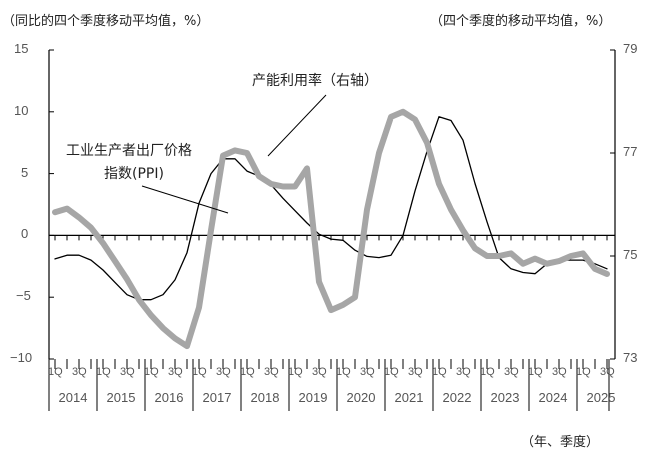 Image resolution: width=648 pixels, height=455 pixels. I want to click on capacity-utilization-annotation: 产能利用率（右轴）, so click(315, 81).